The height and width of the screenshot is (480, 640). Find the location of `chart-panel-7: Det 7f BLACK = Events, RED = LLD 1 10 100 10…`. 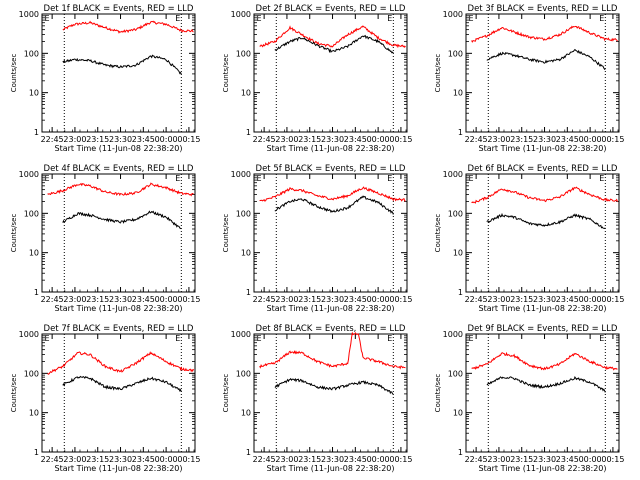

chart-panel-7: Det 7f BLACK = Events, RED = LLD 1 10 100 10… is located at coordinates (105, 398).